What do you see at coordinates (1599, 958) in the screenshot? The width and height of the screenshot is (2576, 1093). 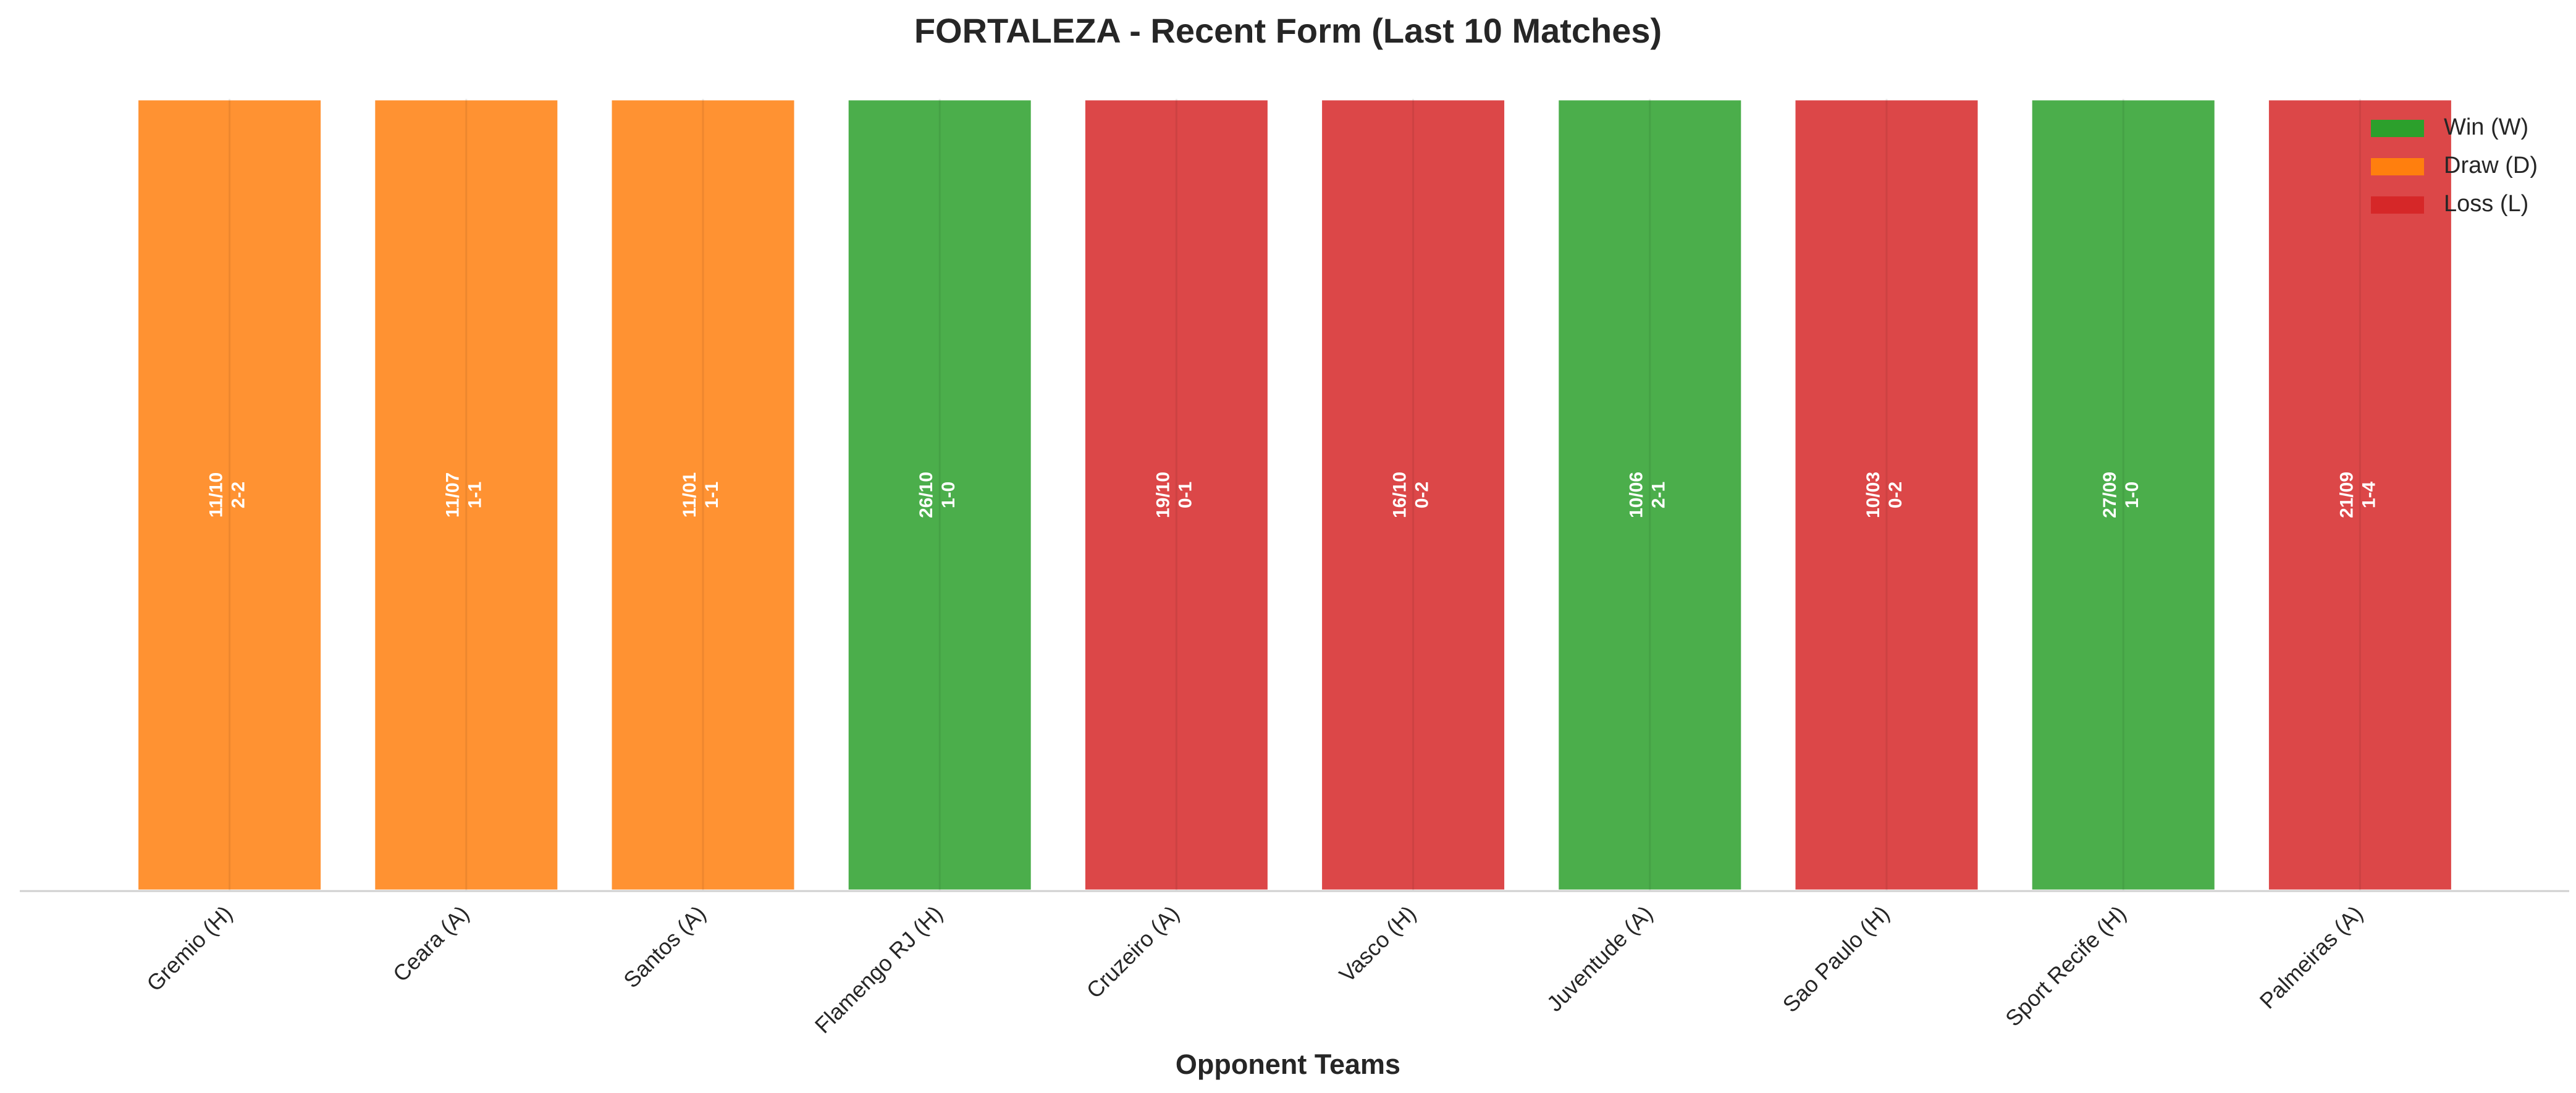 I see `x-tick-label: Juventude (A)` at bounding box center [1599, 958].